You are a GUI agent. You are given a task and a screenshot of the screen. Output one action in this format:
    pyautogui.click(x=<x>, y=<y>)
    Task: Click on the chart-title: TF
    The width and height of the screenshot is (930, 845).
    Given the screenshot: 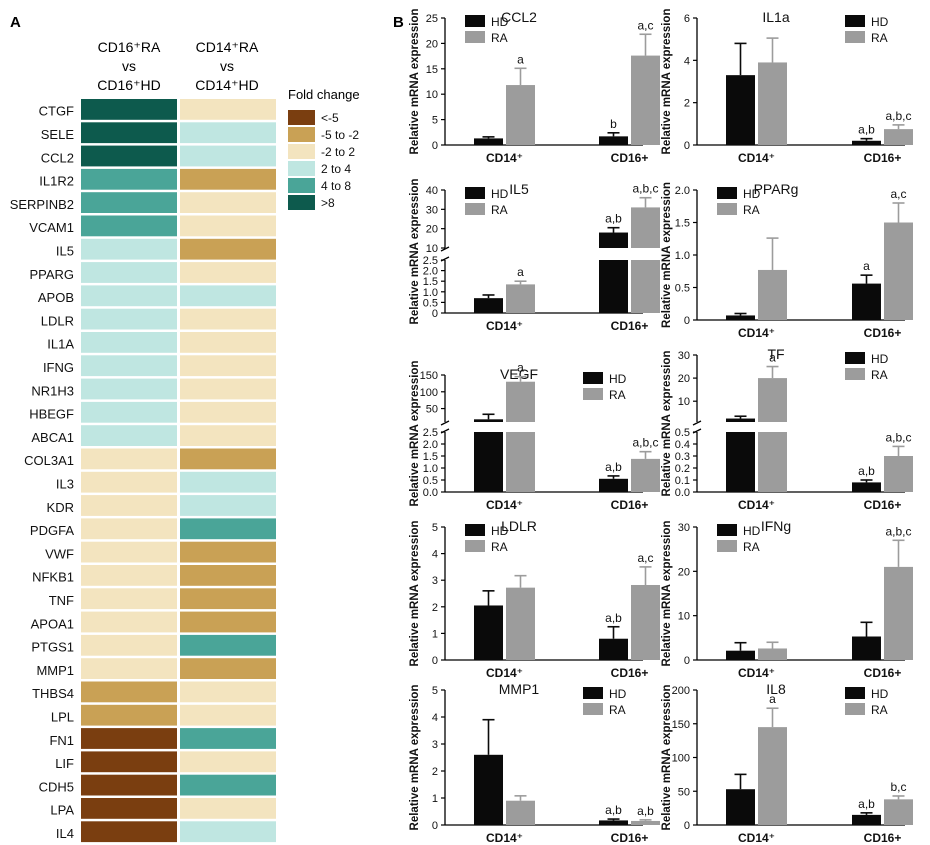 What is the action you would take?
    pyautogui.click(x=775, y=354)
    